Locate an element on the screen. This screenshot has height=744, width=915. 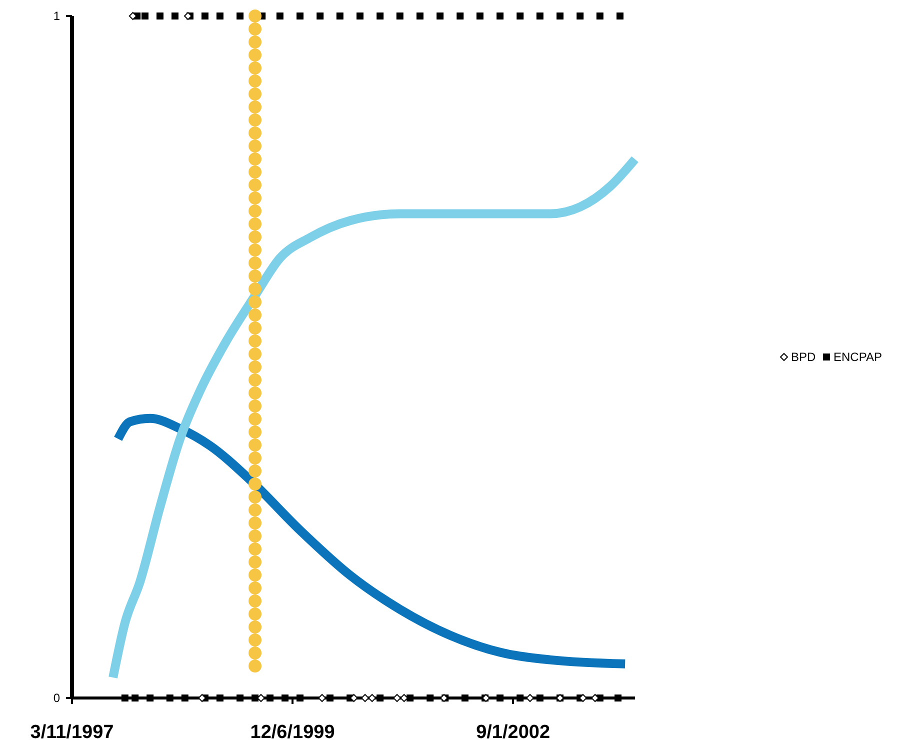
x-tick-label: 12/6/1999 is located at coordinates (292, 732).